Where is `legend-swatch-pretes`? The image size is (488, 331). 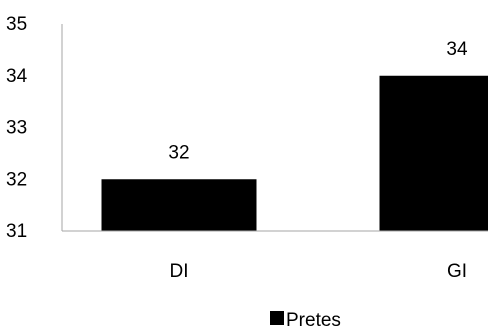
legend-swatch-pretes is located at coordinates (277, 318).